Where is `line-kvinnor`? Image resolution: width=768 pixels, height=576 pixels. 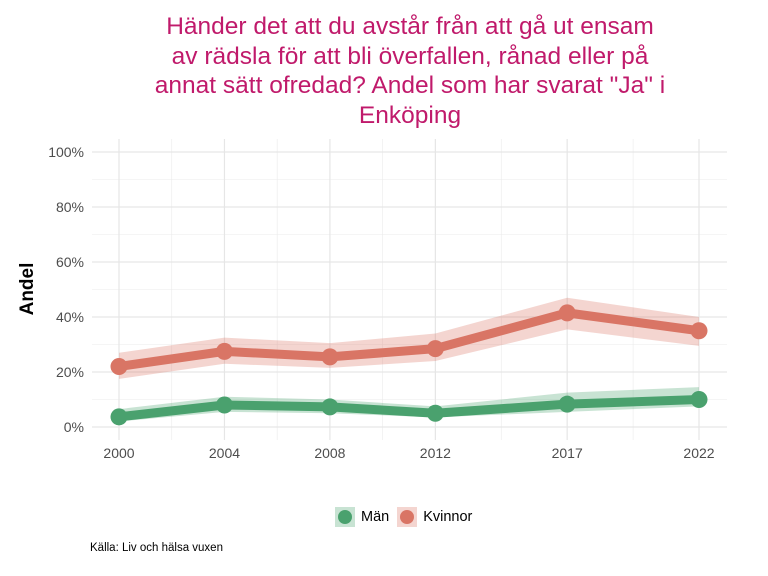 line-kvinnor is located at coordinates (409, 339).